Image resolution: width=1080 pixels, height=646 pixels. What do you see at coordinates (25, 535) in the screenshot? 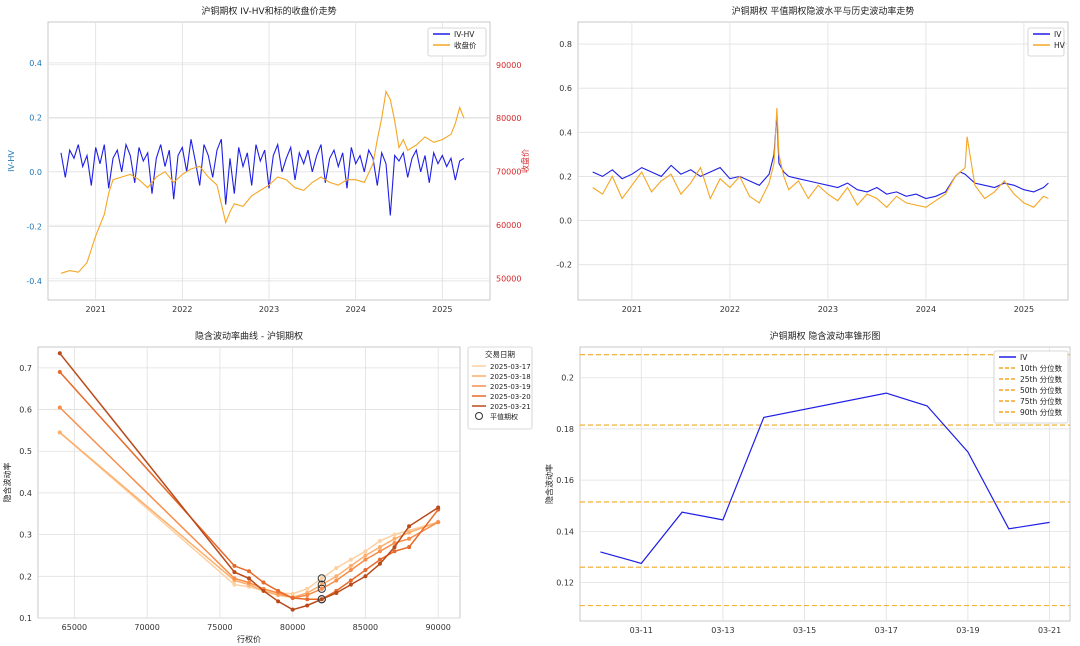
I see `y-tick-label: 0.3` at bounding box center [25, 535].